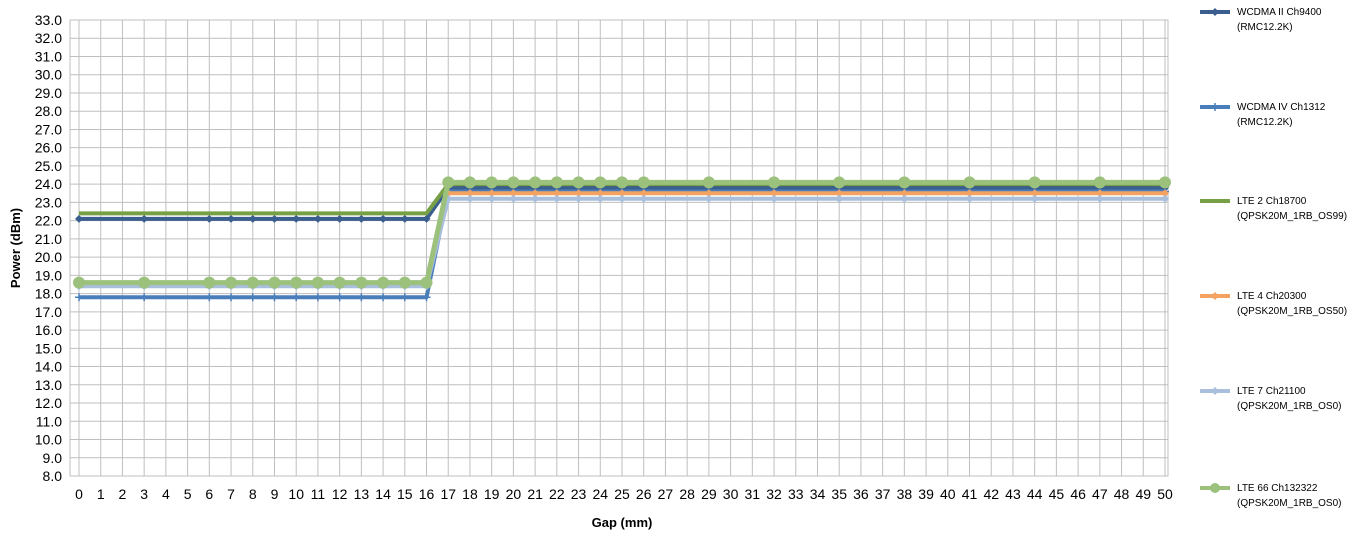 The height and width of the screenshot is (536, 1361). Describe the element at coordinates (622, 494) in the screenshot. I see `x-tick-label: 25` at that location.